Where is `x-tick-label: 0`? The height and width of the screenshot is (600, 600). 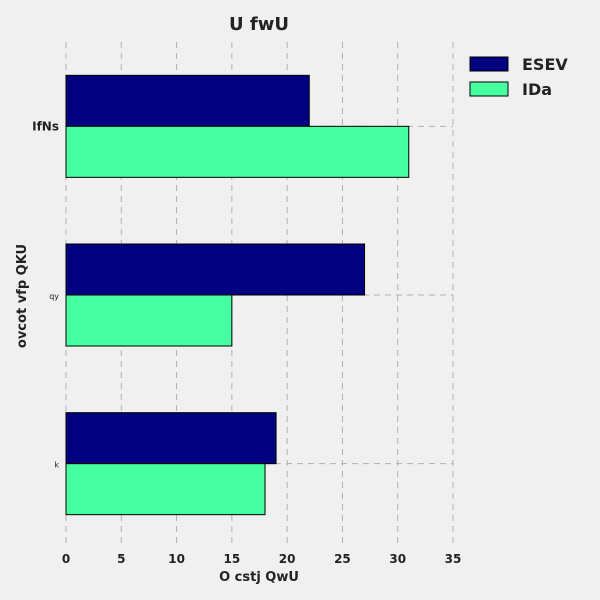
x-tick-label: 0 is located at coordinates (66, 559).